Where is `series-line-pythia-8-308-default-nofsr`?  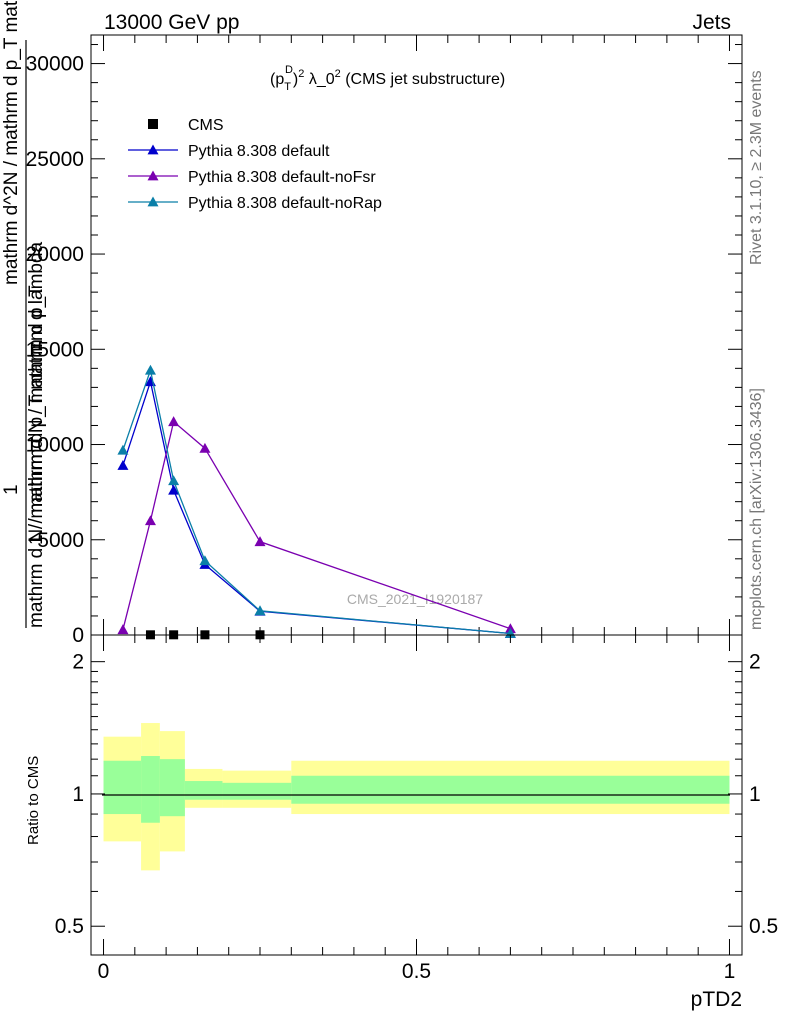
series-line-pythia-8-308-default-nofsr is located at coordinates (316, 525).